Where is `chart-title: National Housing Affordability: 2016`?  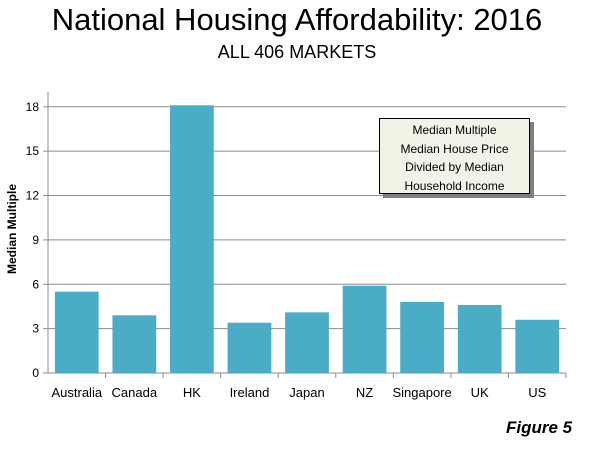 chart-title: National Housing Affordability: 2016 is located at coordinates (297, 19).